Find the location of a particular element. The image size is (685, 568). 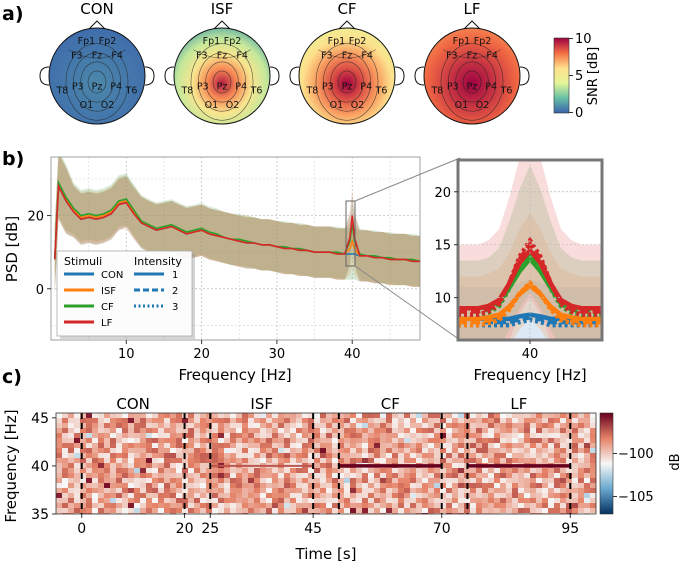

spec-ytick-label: 45 is located at coordinates (40, 419).